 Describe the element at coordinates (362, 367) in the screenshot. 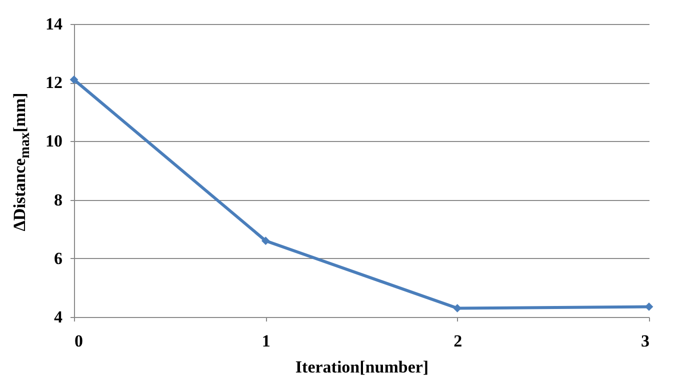

I see `x-axis-title: Iteration[number]` at that location.